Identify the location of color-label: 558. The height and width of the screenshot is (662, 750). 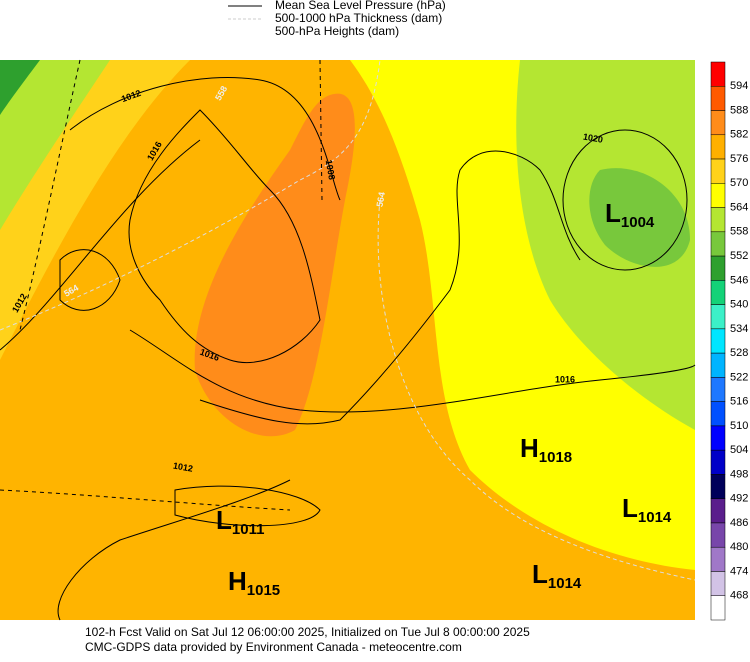
(739, 232).